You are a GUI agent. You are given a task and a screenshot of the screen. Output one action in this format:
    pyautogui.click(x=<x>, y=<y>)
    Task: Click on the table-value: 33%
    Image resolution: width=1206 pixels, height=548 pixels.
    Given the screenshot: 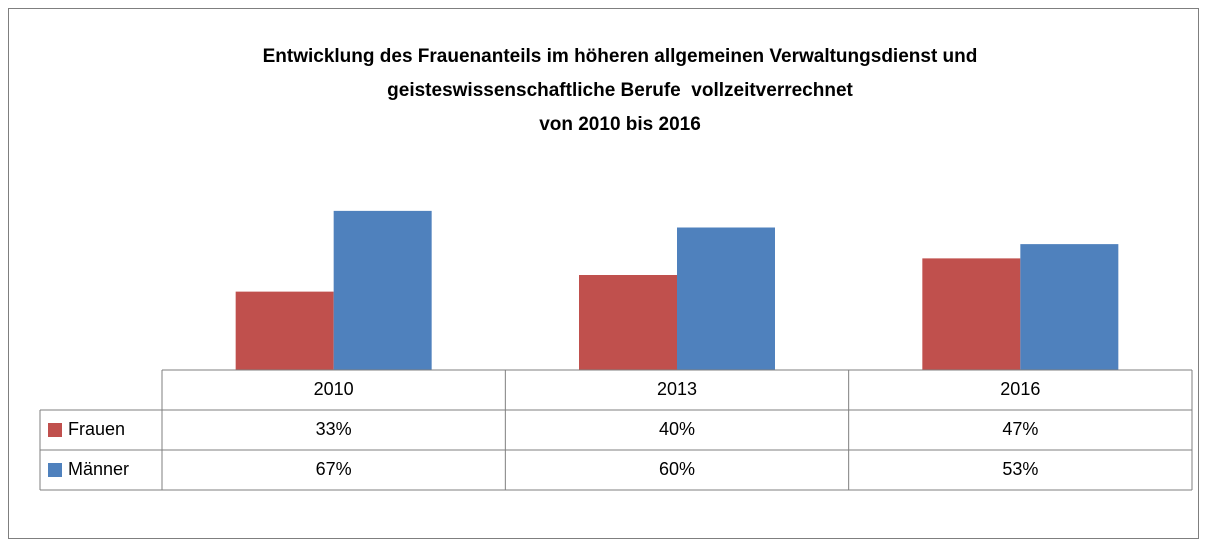 What is the action you would take?
    pyautogui.click(x=334, y=429)
    